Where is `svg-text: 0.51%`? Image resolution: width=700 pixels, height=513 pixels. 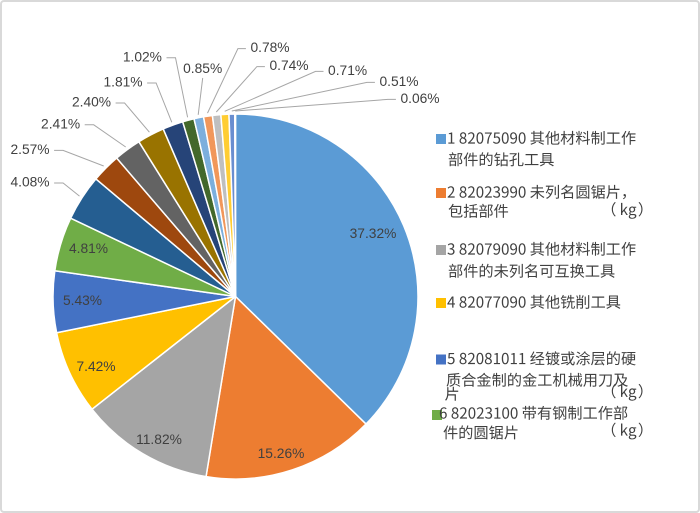 svg-text: 0.51% is located at coordinates (398, 81).